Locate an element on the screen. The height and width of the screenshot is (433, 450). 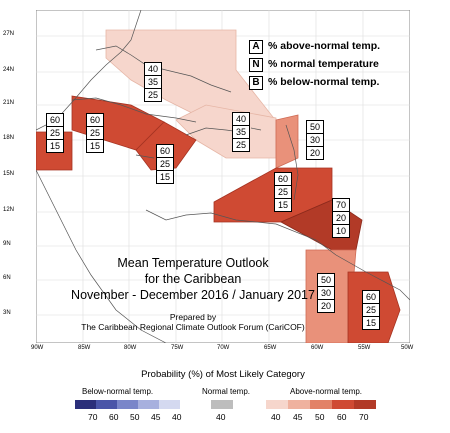
legend-box-a: A is located at coordinates (256, 47).